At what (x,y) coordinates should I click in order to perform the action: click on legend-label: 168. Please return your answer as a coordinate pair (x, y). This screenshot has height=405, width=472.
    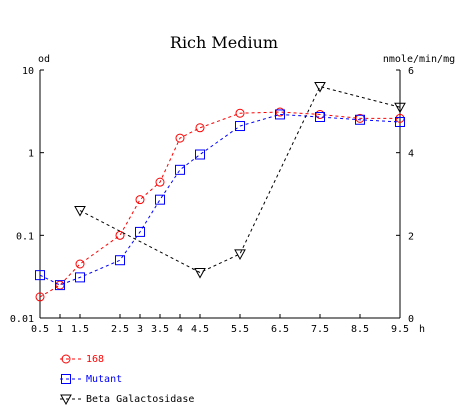
    Looking at the image, I should click on (95, 359).